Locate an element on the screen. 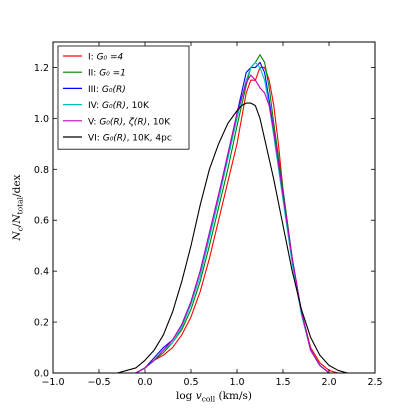 The height and width of the screenshot is (415, 415). x-tick-label: 0.5 is located at coordinates (190, 382).